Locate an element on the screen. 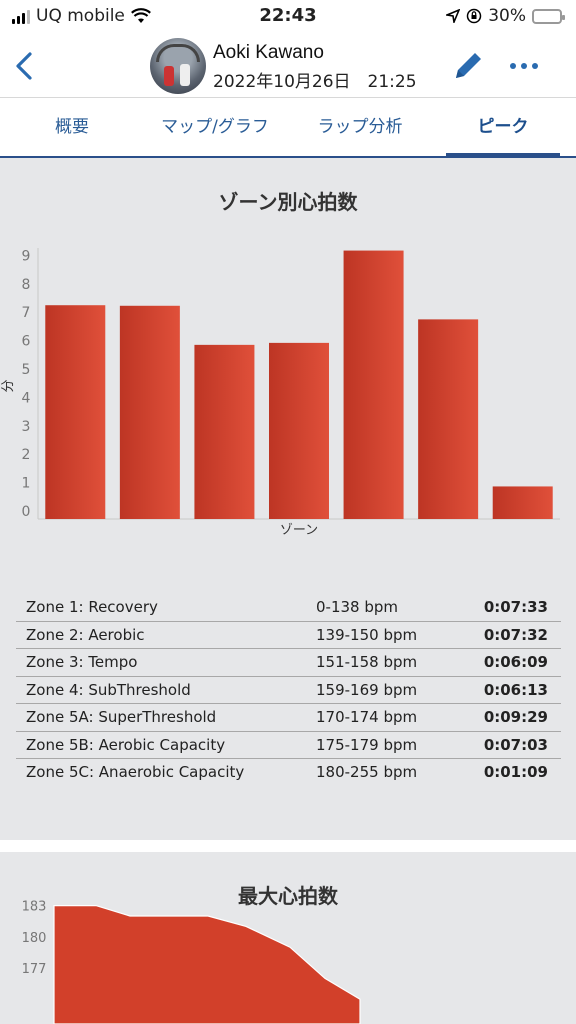 The width and height of the screenshot is (576, 1024). location-icon is located at coordinates (453, 16).